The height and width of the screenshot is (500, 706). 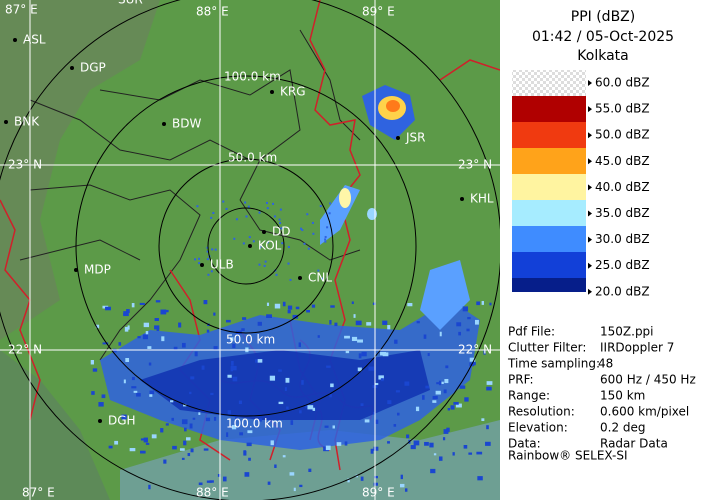 I want to click on info-value: 150 km, so click(x=622, y=396).